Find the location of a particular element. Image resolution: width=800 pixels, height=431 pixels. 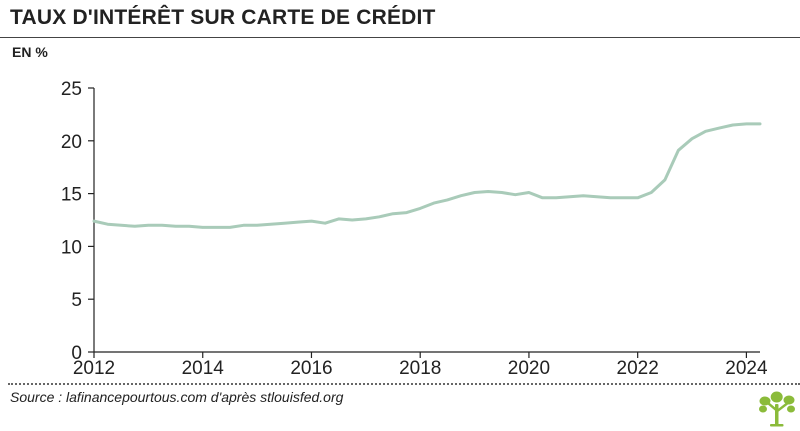

footer-divider is located at coordinates (404, 384).